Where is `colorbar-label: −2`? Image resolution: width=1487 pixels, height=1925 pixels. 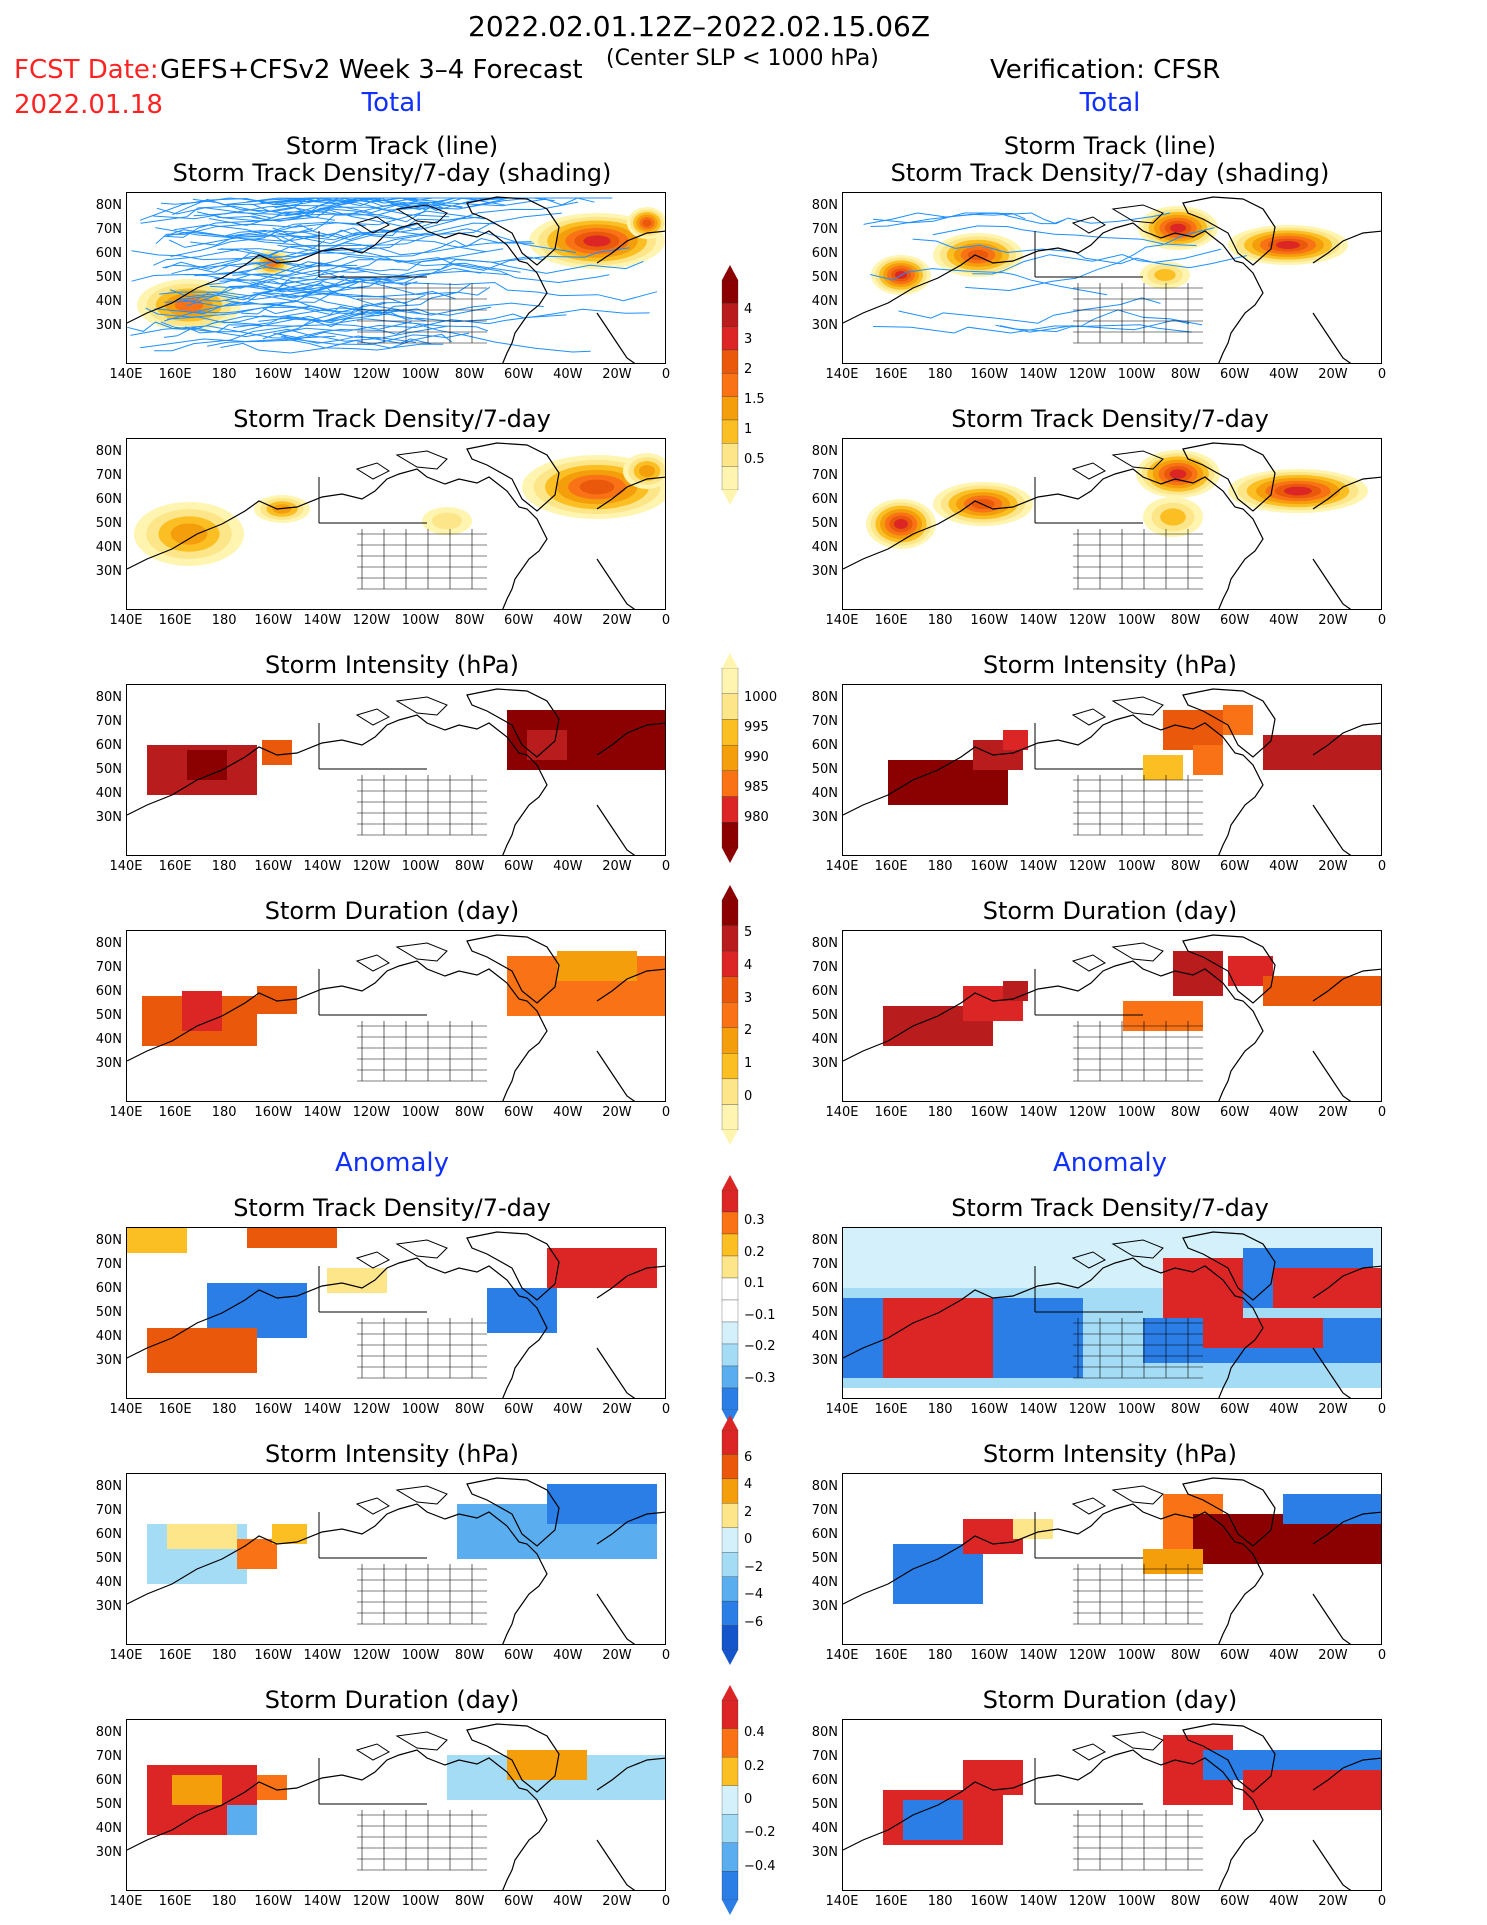
colorbar-label: −2 is located at coordinates (754, 1567).